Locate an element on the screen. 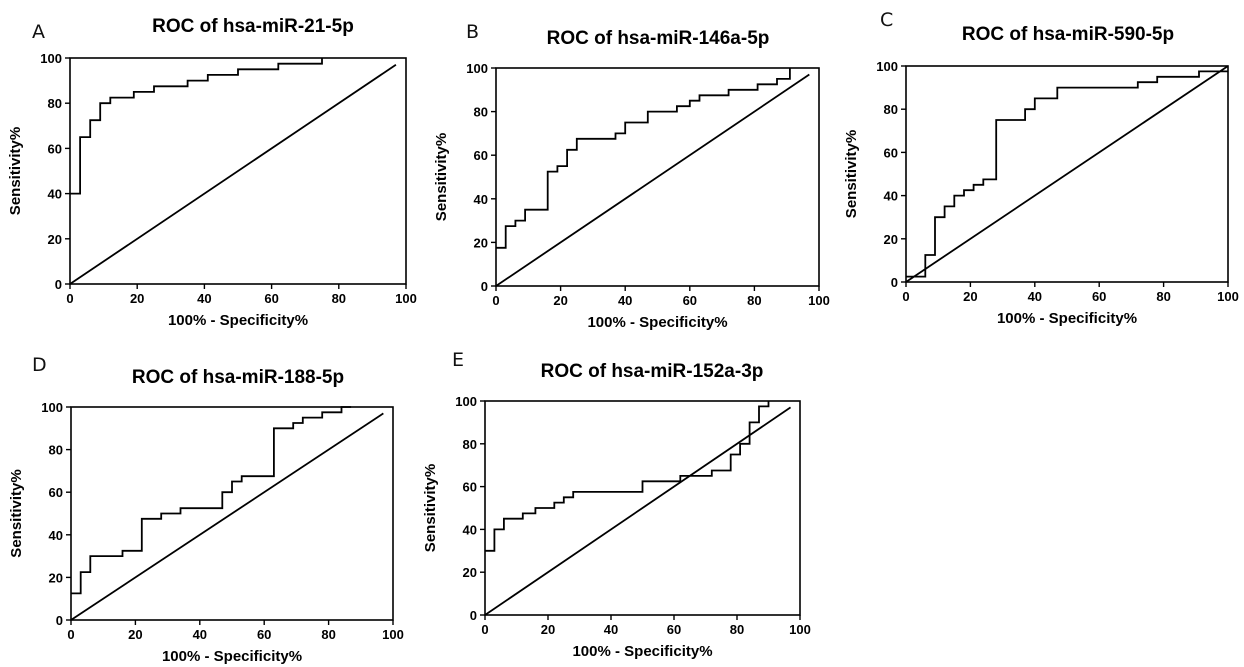 The image size is (1244, 667). panel-letter: C is located at coordinates (886, 20).